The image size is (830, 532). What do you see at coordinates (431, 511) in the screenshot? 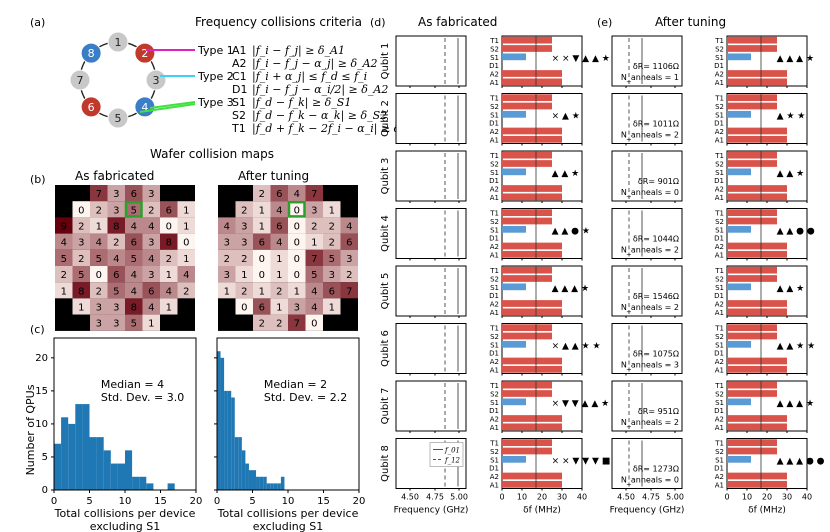
I see `freq-xlabel: Frequency (GHz)` at bounding box center [431, 511].